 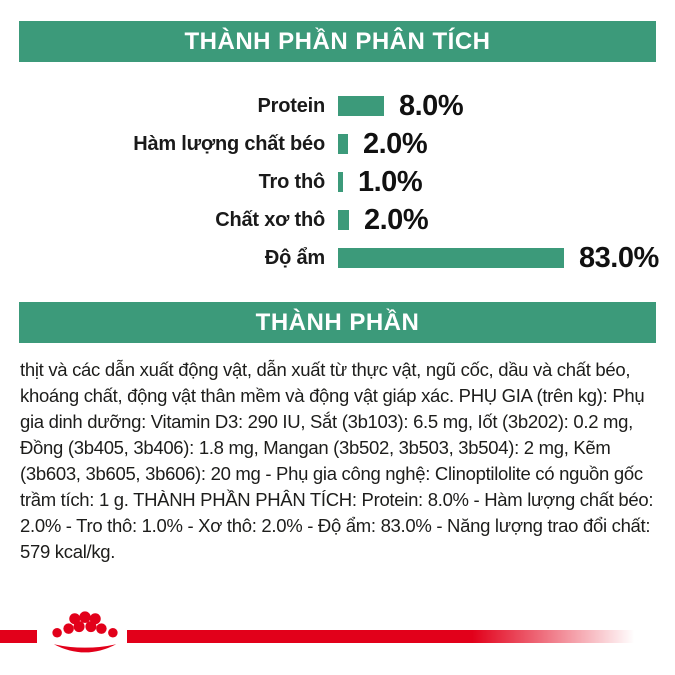 I want to click on royal-canin-crown-icon, so click(x=85, y=632).